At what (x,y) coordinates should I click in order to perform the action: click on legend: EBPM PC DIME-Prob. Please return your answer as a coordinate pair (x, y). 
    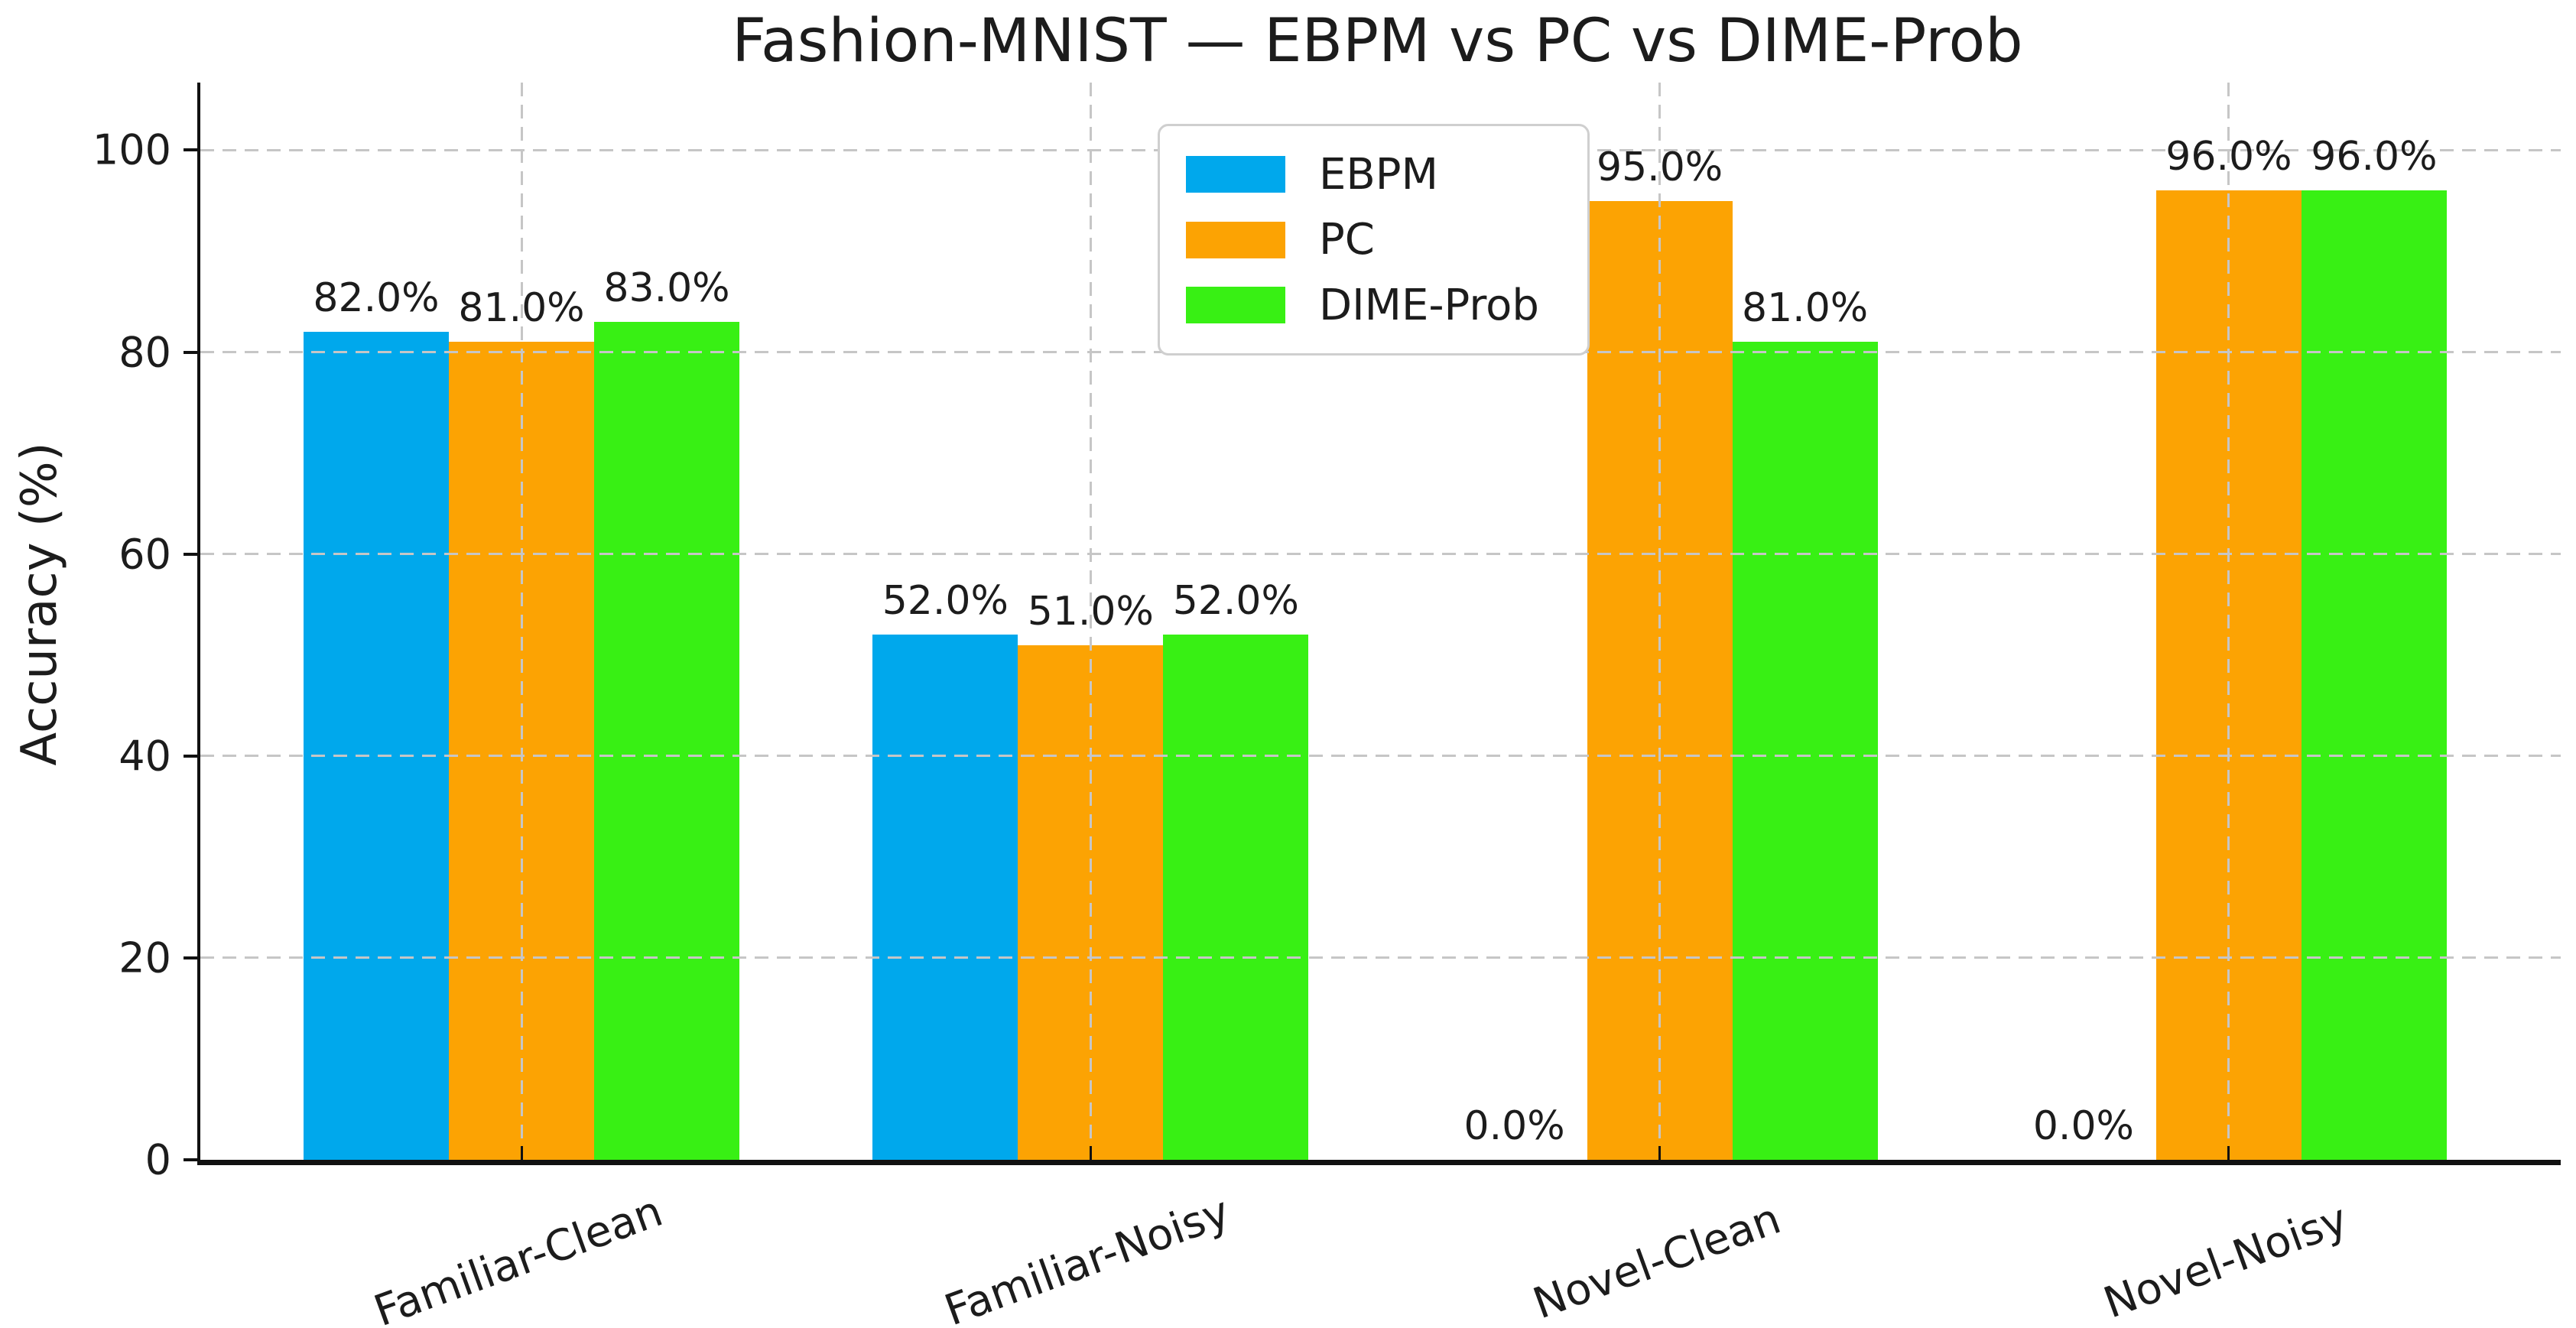
    Looking at the image, I should click on (1374, 240).